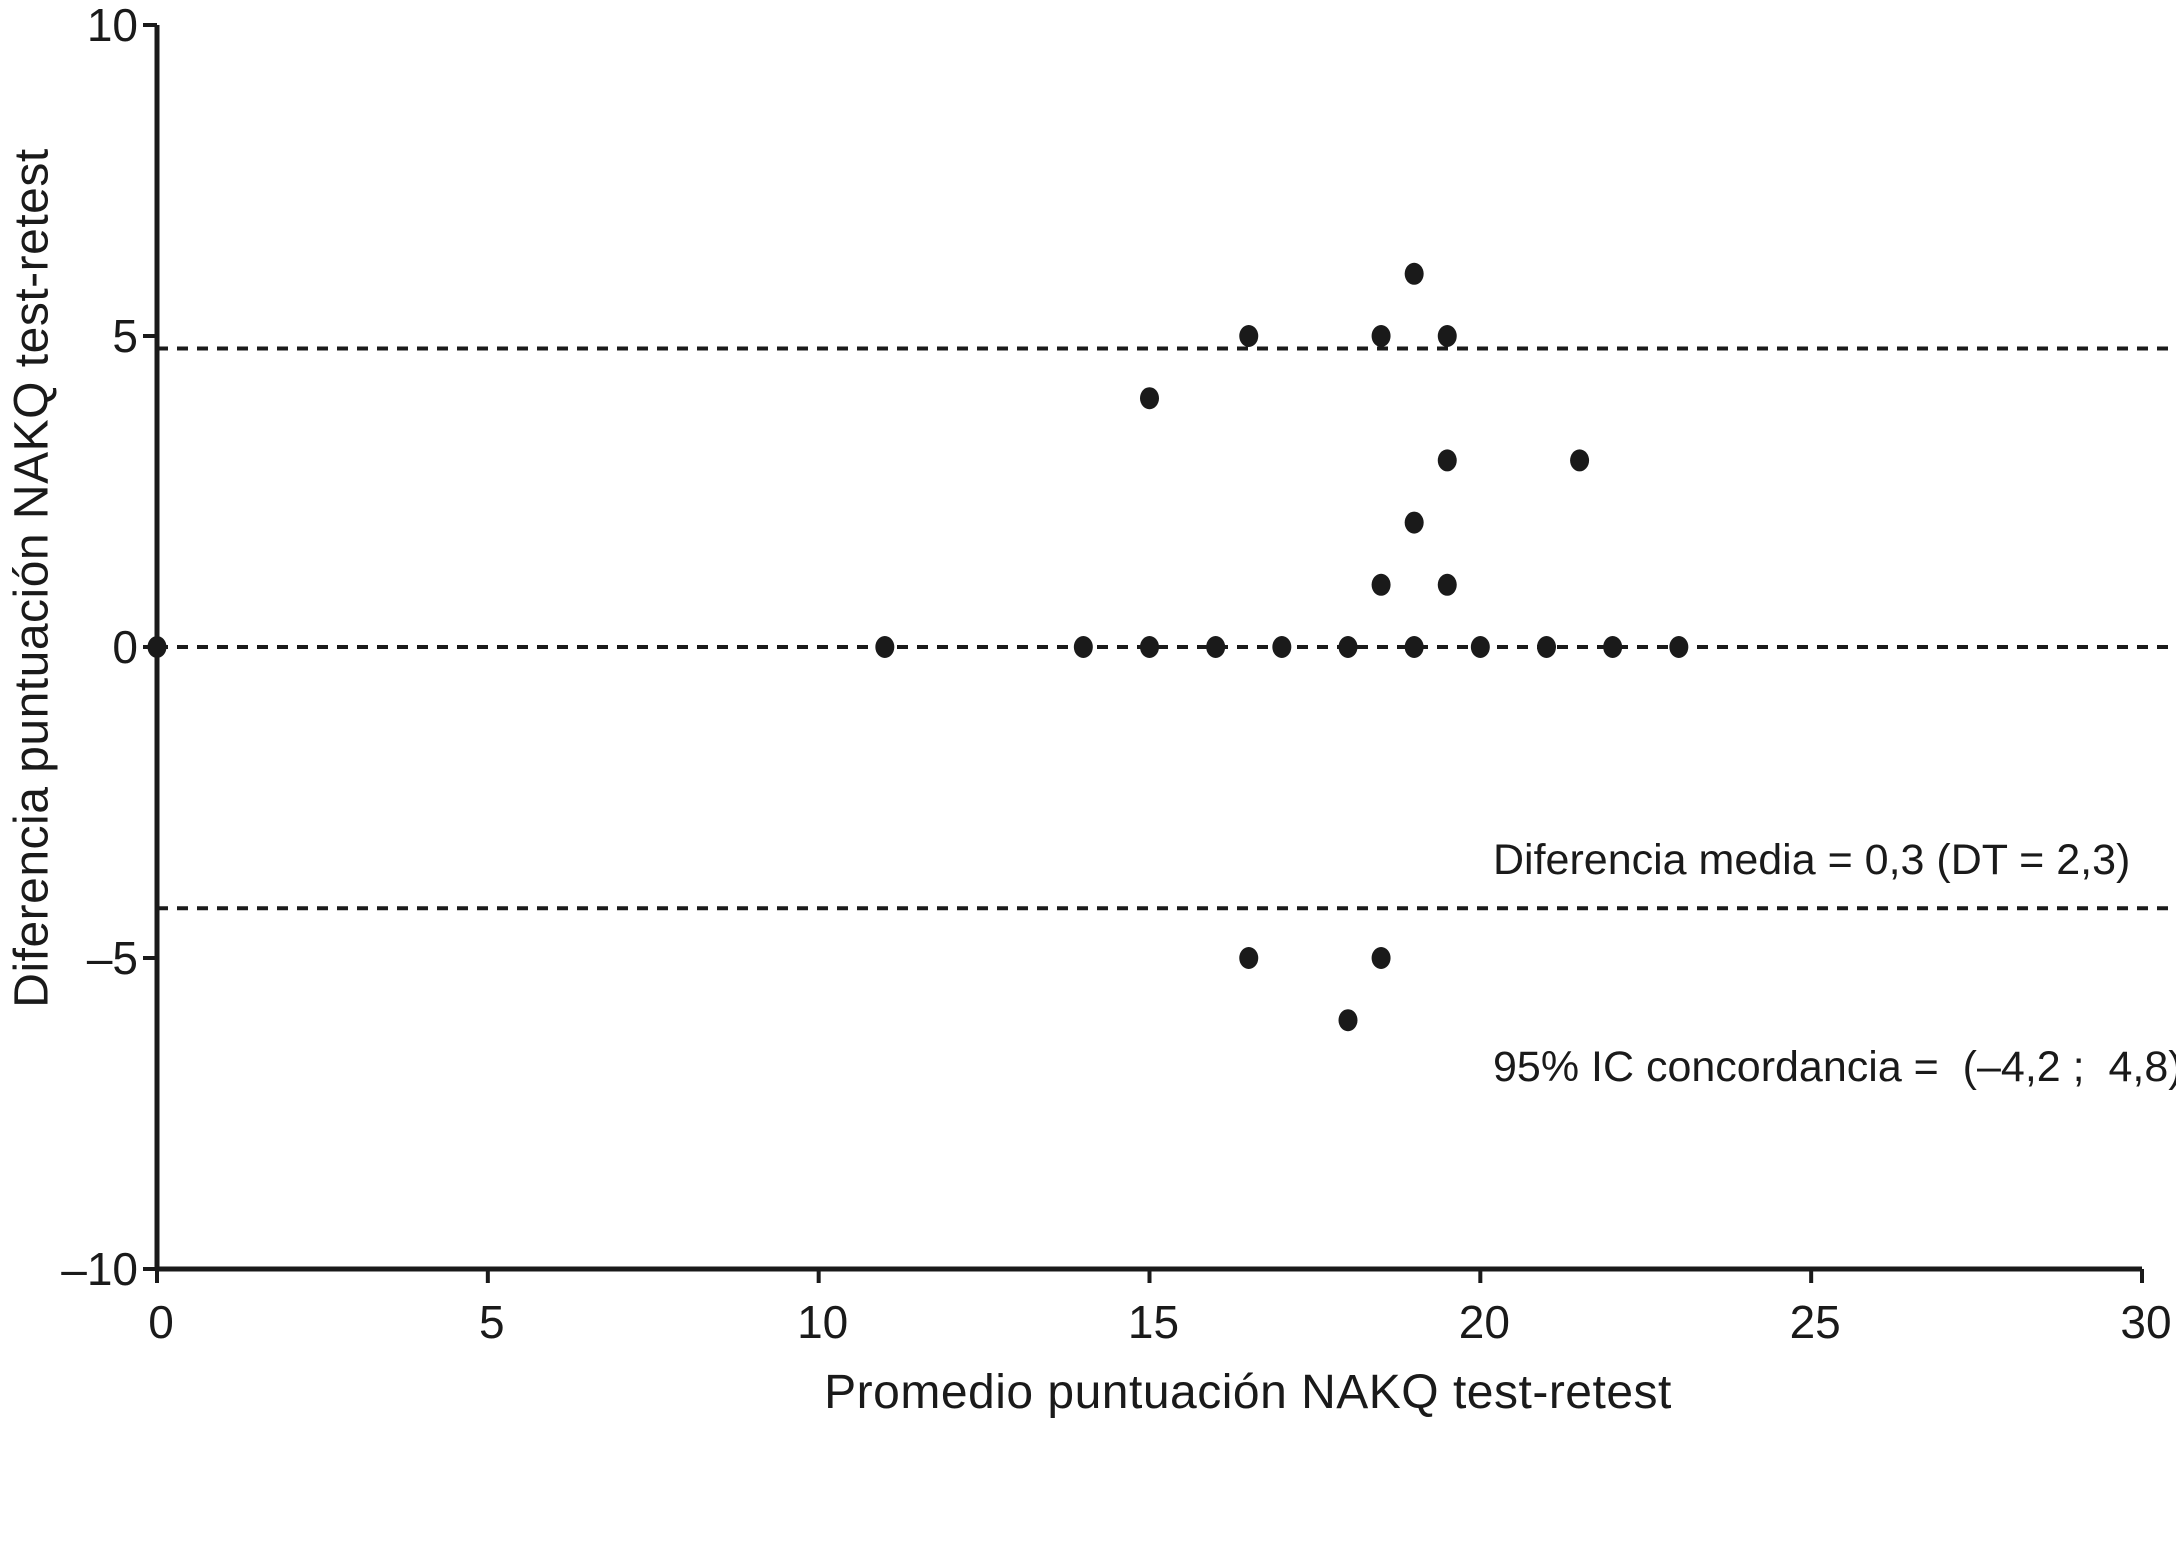 The width and height of the screenshot is (2176, 1561). What do you see at coordinates (32, 578) in the screenshot?
I see `y-axis-title: Diferencia puntuación NAKQ test-retest` at bounding box center [32, 578].